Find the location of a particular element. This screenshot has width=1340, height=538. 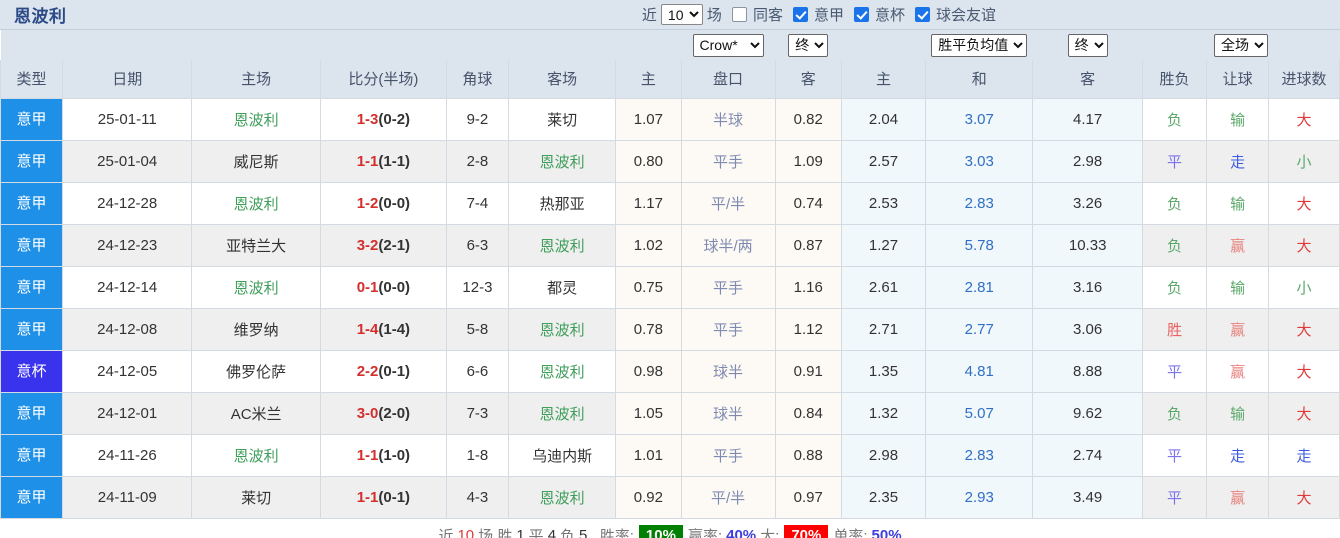

cell-ah-home: 0.80 is located at coordinates (648, 161).